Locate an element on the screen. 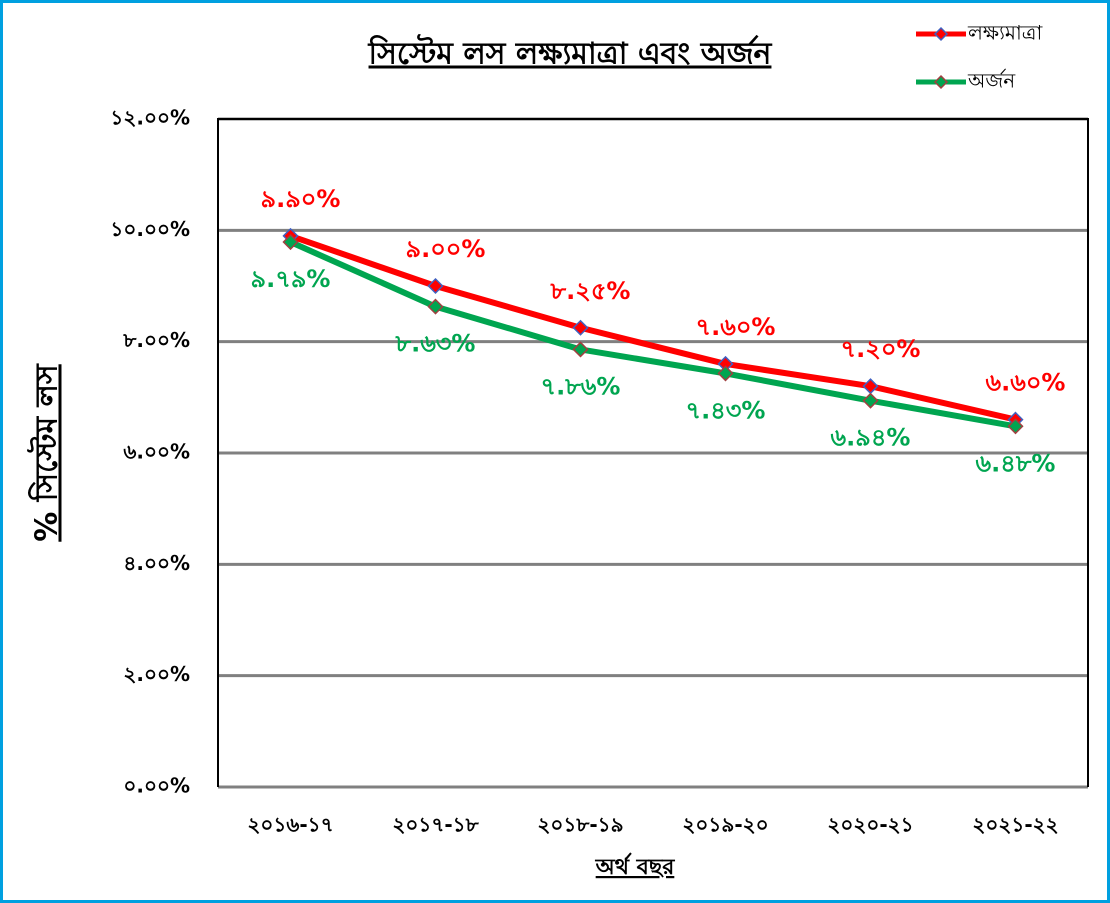 The height and width of the screenshot is (903, 1110). y-tick-label: ২.০০% is located at coordinates (156, 674).